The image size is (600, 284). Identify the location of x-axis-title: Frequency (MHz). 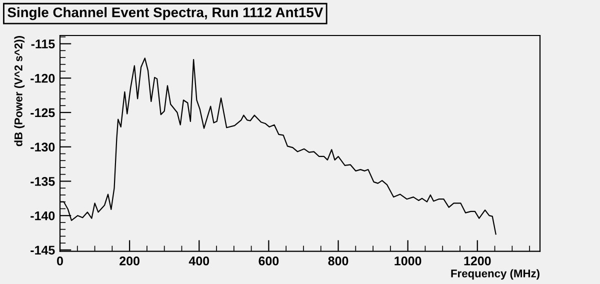
(495, 274).